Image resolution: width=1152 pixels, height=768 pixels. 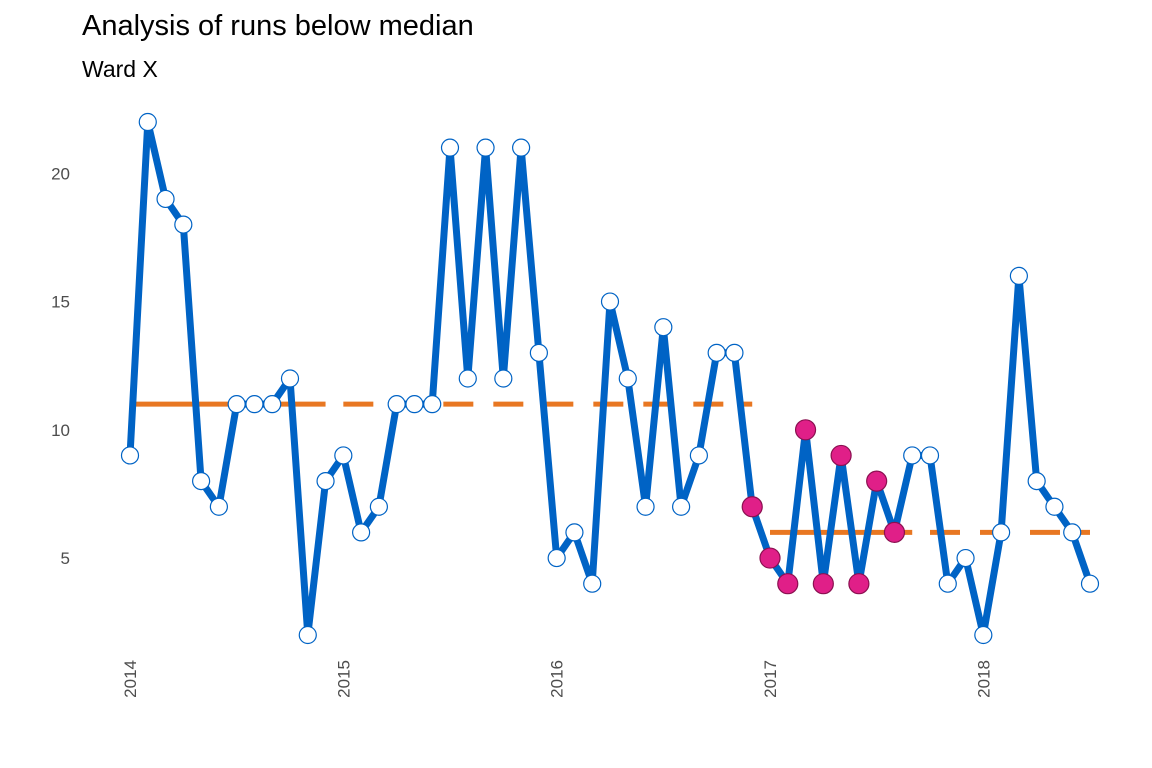 What do you see at coordinates (60, 366) in the screenshot?
I see `y-axis-ticks: 5 10 15 20` at bounding box center [60, 366].